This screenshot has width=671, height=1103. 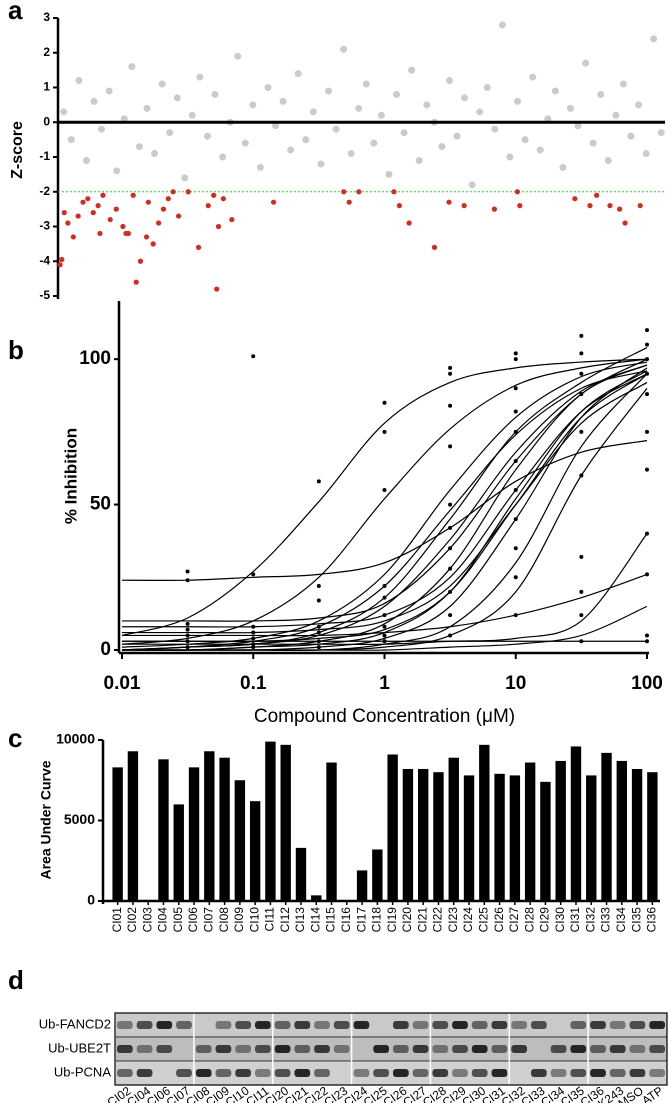 I want to click on y-axis-label: Area Under Curve, so click(x=46, y=819).